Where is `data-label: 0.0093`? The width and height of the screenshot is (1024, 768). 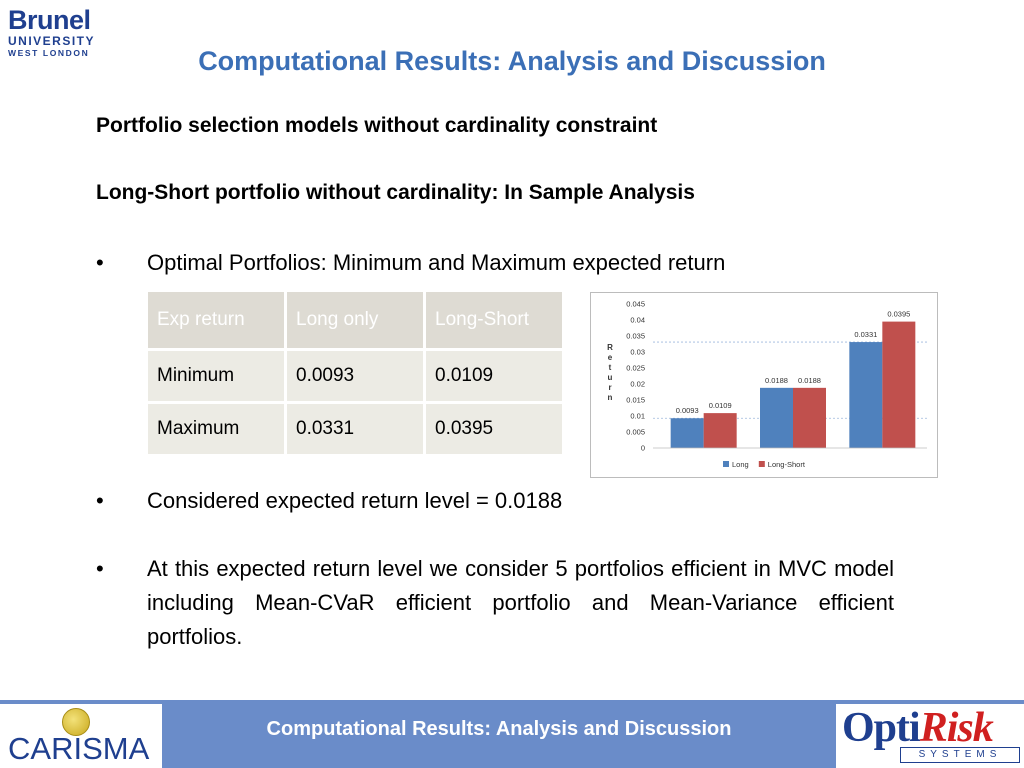
data-label: 0.0093 is located at coordinates (687, 410).